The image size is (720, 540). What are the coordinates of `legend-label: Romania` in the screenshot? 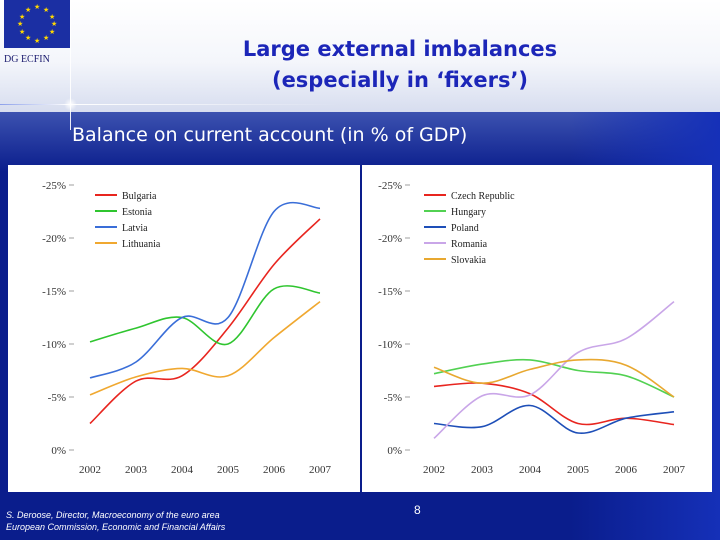 It's located at (469, 244).